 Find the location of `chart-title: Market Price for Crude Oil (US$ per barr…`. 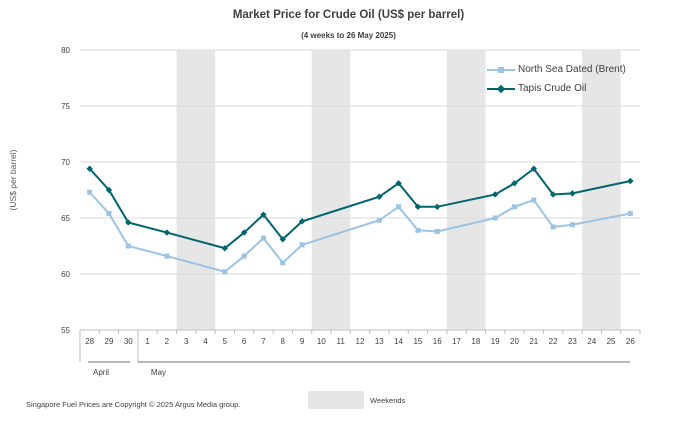

chart-title: Market Price for Crude Oil (US$ per barr… is located at coordinates (348, 15).